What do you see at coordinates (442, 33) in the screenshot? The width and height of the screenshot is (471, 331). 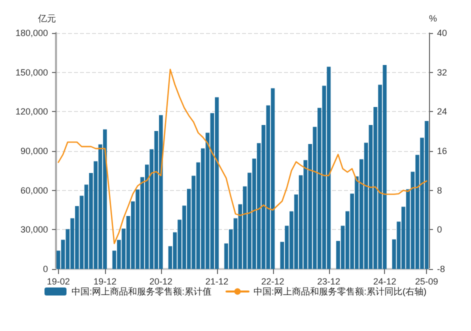 I see `y2-tick-label: 40` at bounding box center [442, 33].